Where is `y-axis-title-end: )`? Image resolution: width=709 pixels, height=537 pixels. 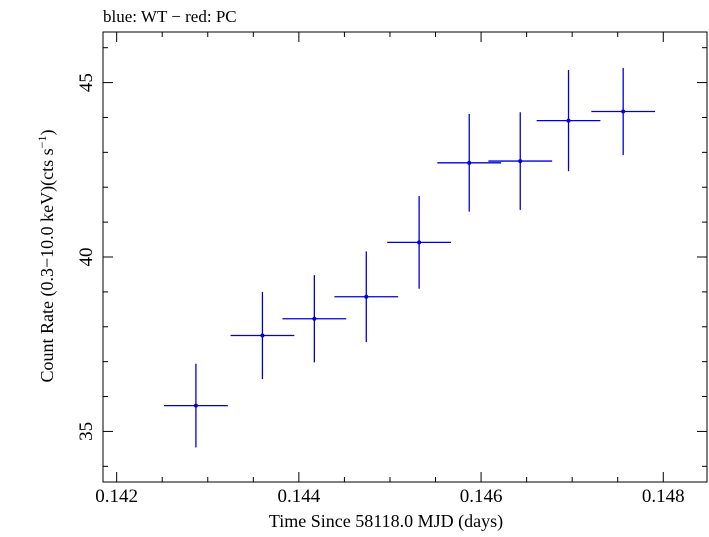 y-axis-title-end: ) is located at coordinates (47, 133).